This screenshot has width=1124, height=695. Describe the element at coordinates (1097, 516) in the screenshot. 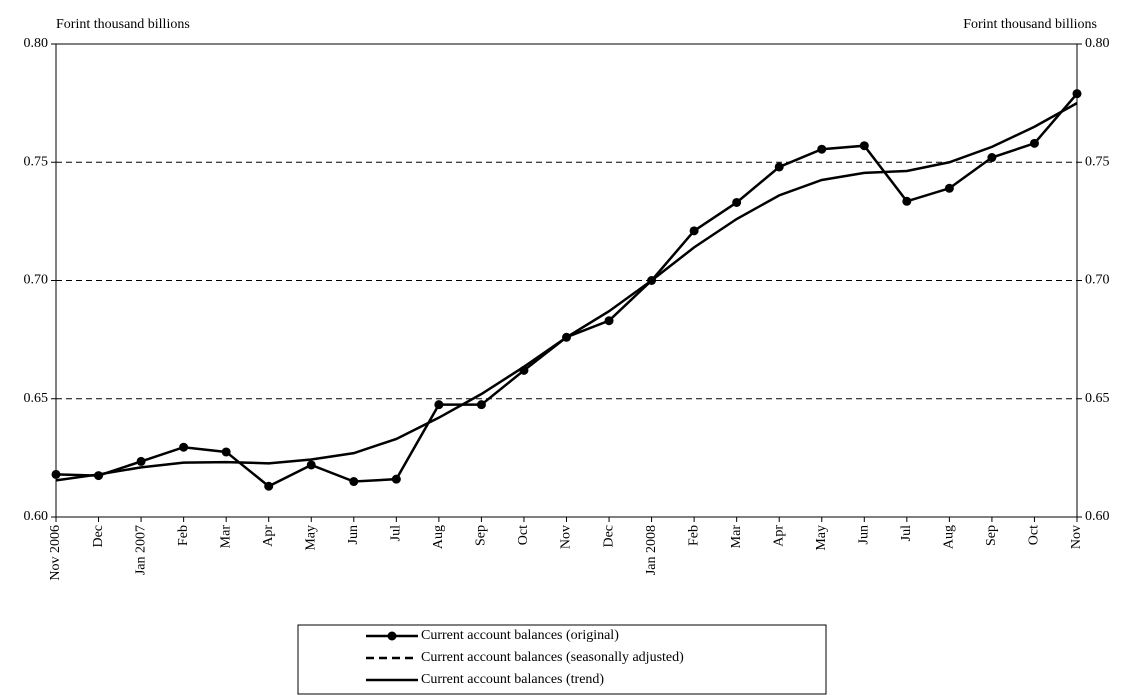

I see `y2-tick-label: 0.60` at that location.